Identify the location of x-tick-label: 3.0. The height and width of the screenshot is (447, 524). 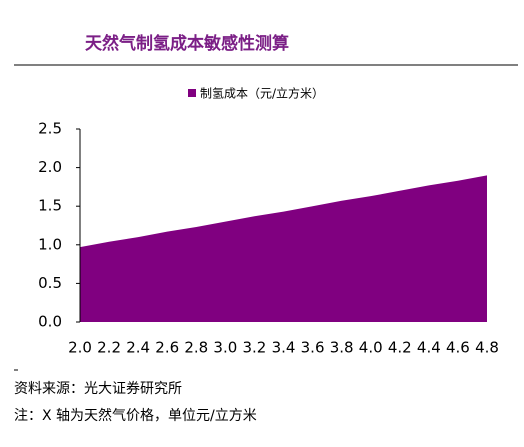
(225, 348).